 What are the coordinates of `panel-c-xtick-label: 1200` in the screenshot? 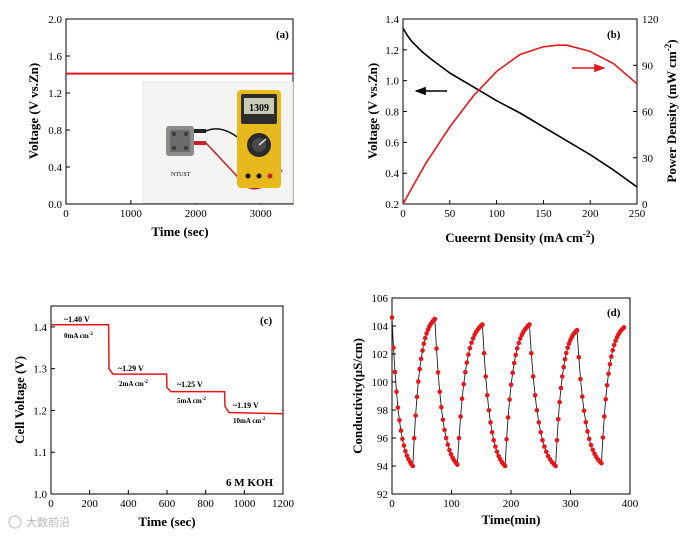 It's located at (283, 504).